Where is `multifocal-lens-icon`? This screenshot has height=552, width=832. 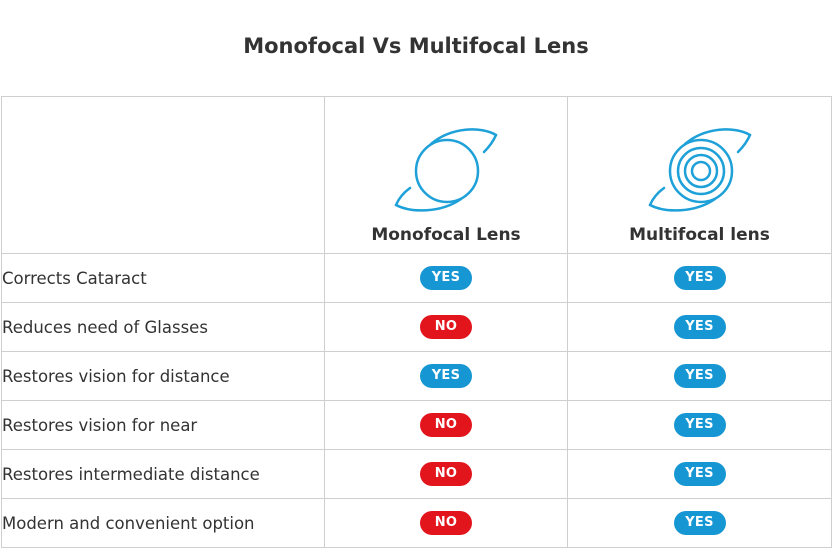 multifocal-lens-icon is located at coordinates (699, 170).